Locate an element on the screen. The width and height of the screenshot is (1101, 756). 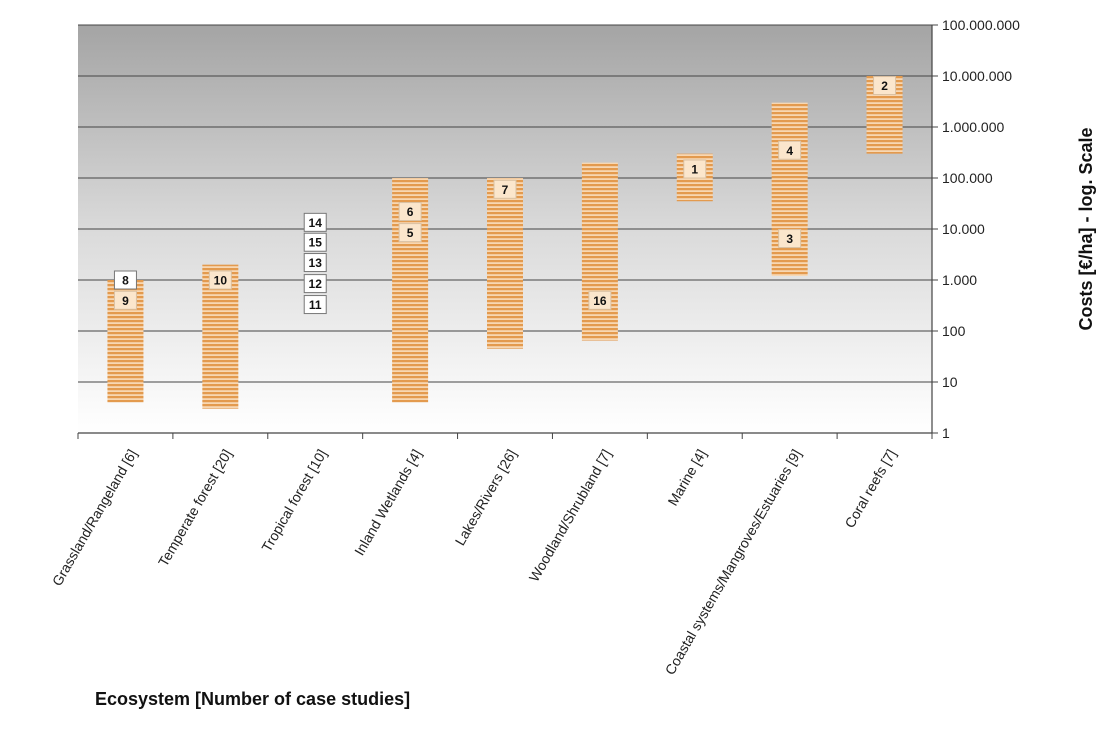
marker-label: 16 is located at coordinates (600, 301).